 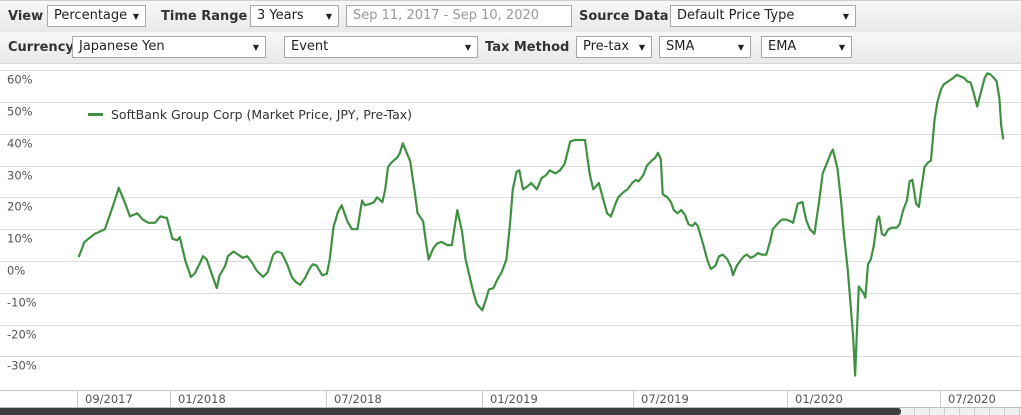 What do you see at coordinates (606, 46) in the screenshot?
I see `tax-method-select-value: Pre-tax` at bounding box center [606, 46].